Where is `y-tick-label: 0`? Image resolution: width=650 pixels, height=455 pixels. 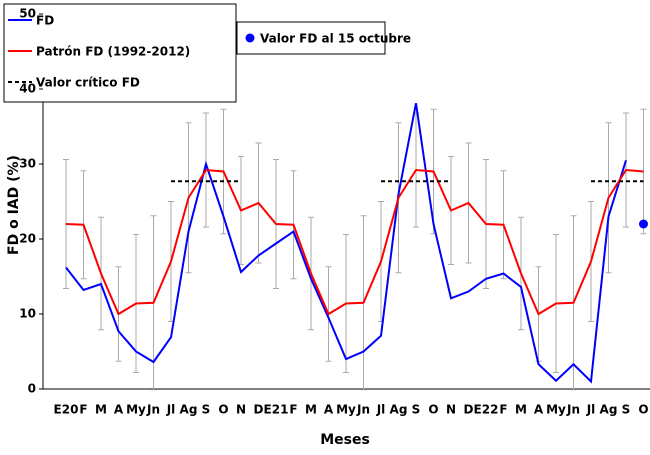
y-tick-label: 0 is located at coordinates (32, 389).